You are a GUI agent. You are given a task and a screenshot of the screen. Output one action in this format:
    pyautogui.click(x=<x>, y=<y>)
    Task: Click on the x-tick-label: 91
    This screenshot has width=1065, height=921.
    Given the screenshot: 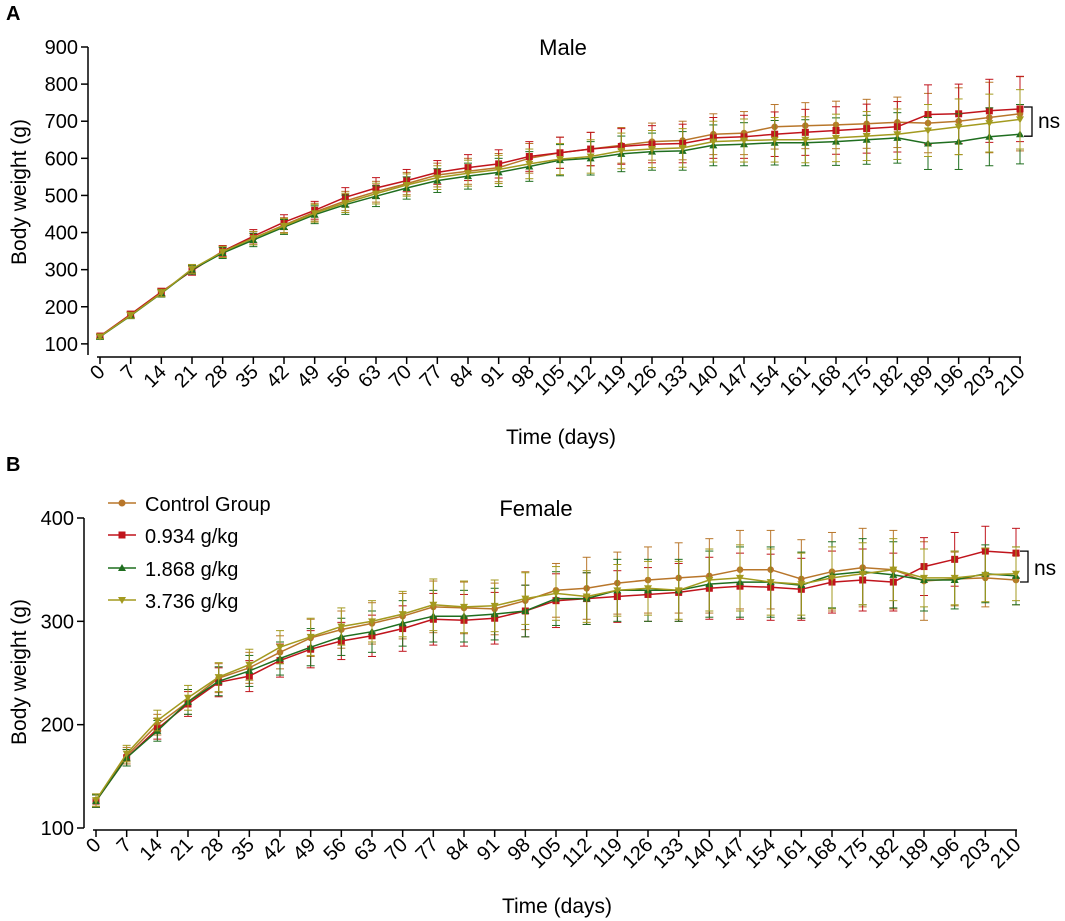 What is the action you would take?
    pyautogui.click(x=488, y=849)
    